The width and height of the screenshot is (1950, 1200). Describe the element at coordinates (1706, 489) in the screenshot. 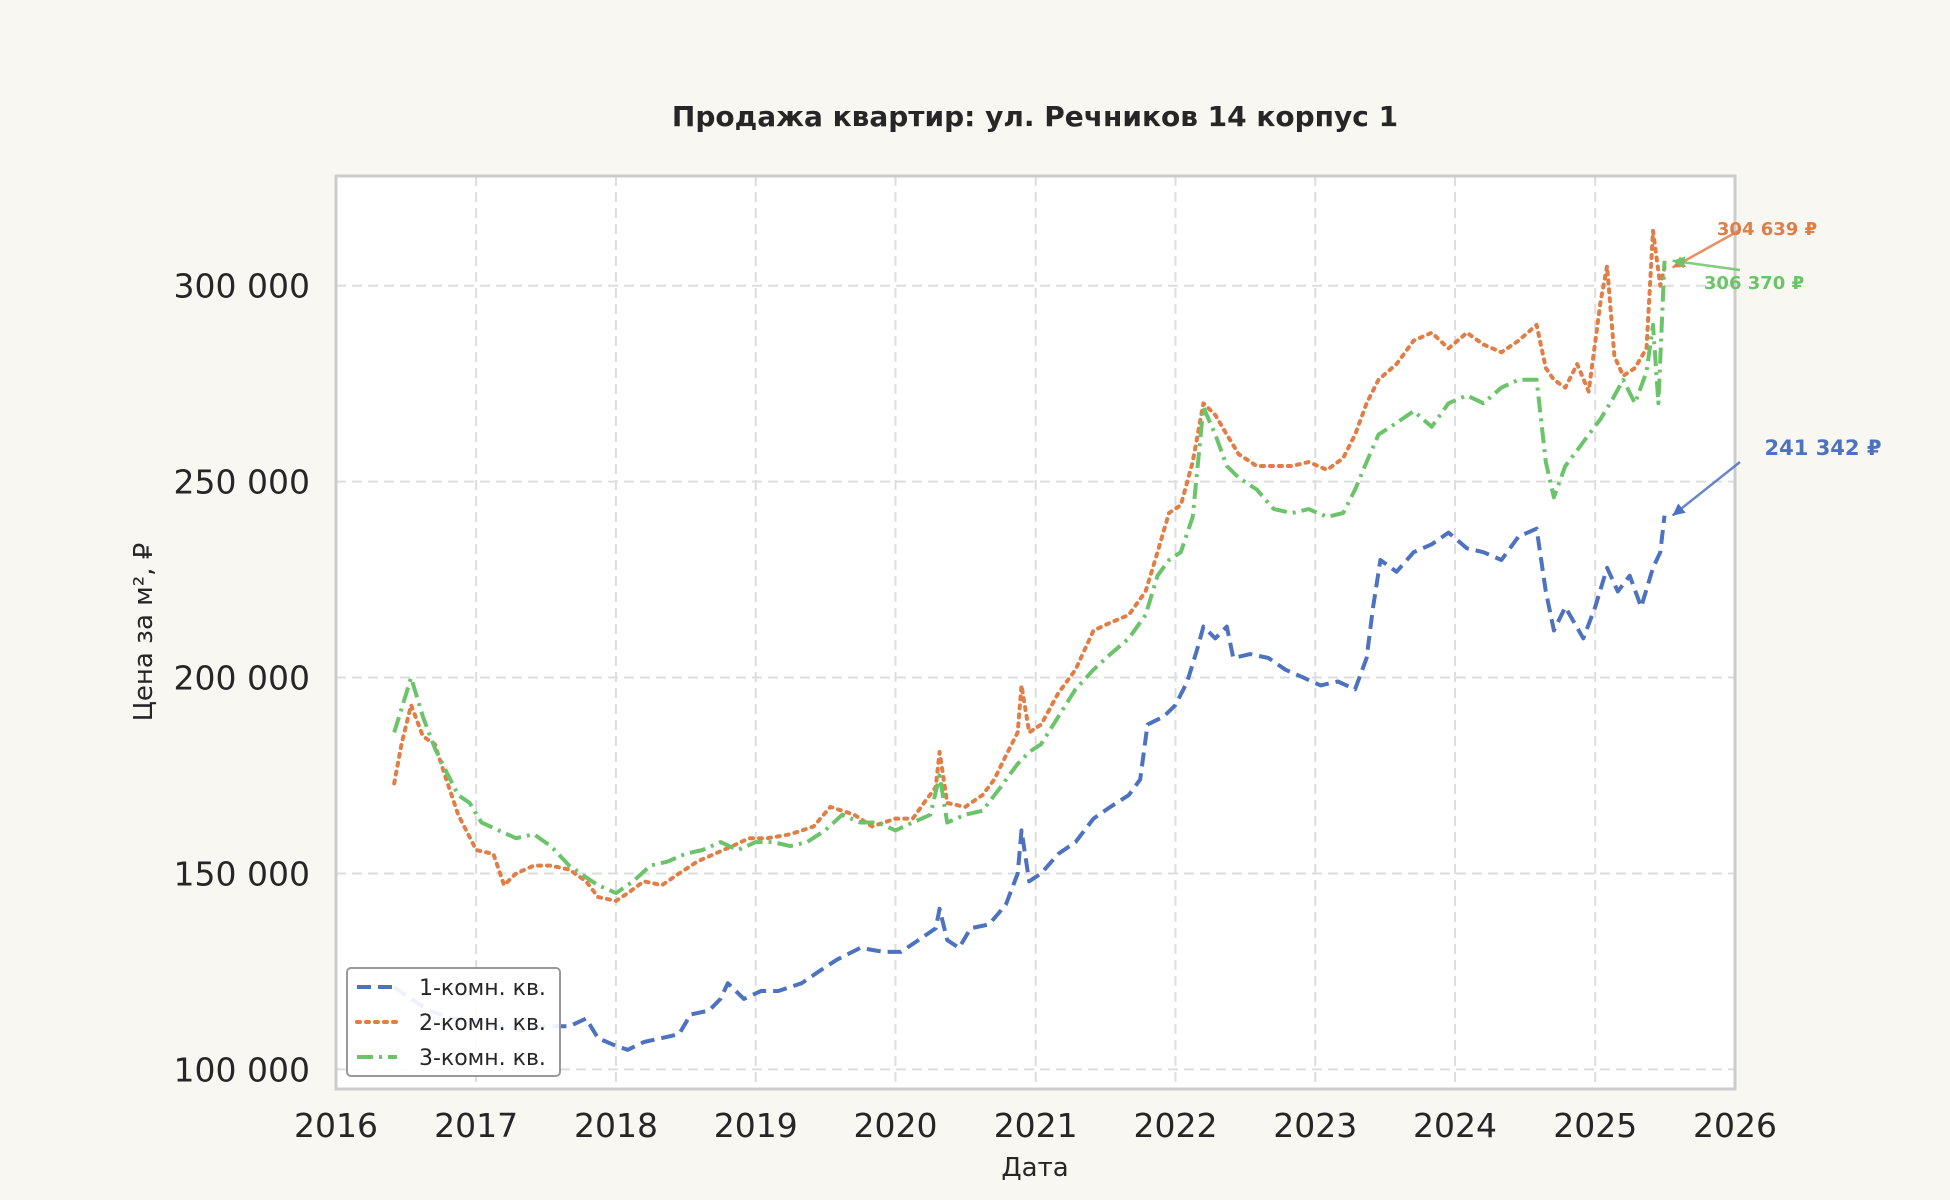

I see `annotation-arrow` at that location.